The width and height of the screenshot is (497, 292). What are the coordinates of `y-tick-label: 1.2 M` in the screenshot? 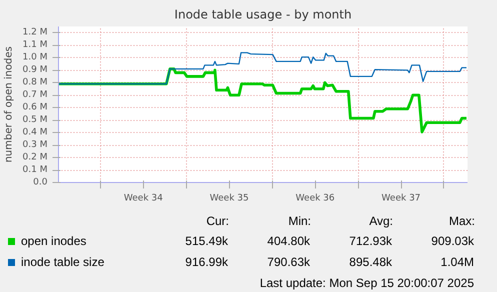 It's located at (35, 33).